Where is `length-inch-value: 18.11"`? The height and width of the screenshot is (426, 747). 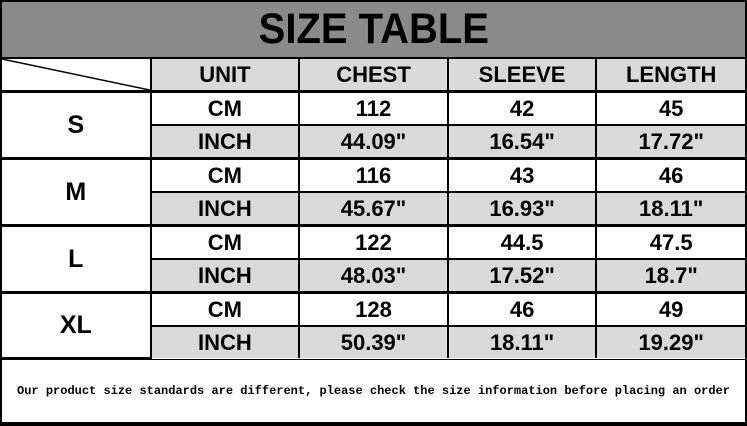 length-inch-value: 18.11" is located at coordinates (670, 209).